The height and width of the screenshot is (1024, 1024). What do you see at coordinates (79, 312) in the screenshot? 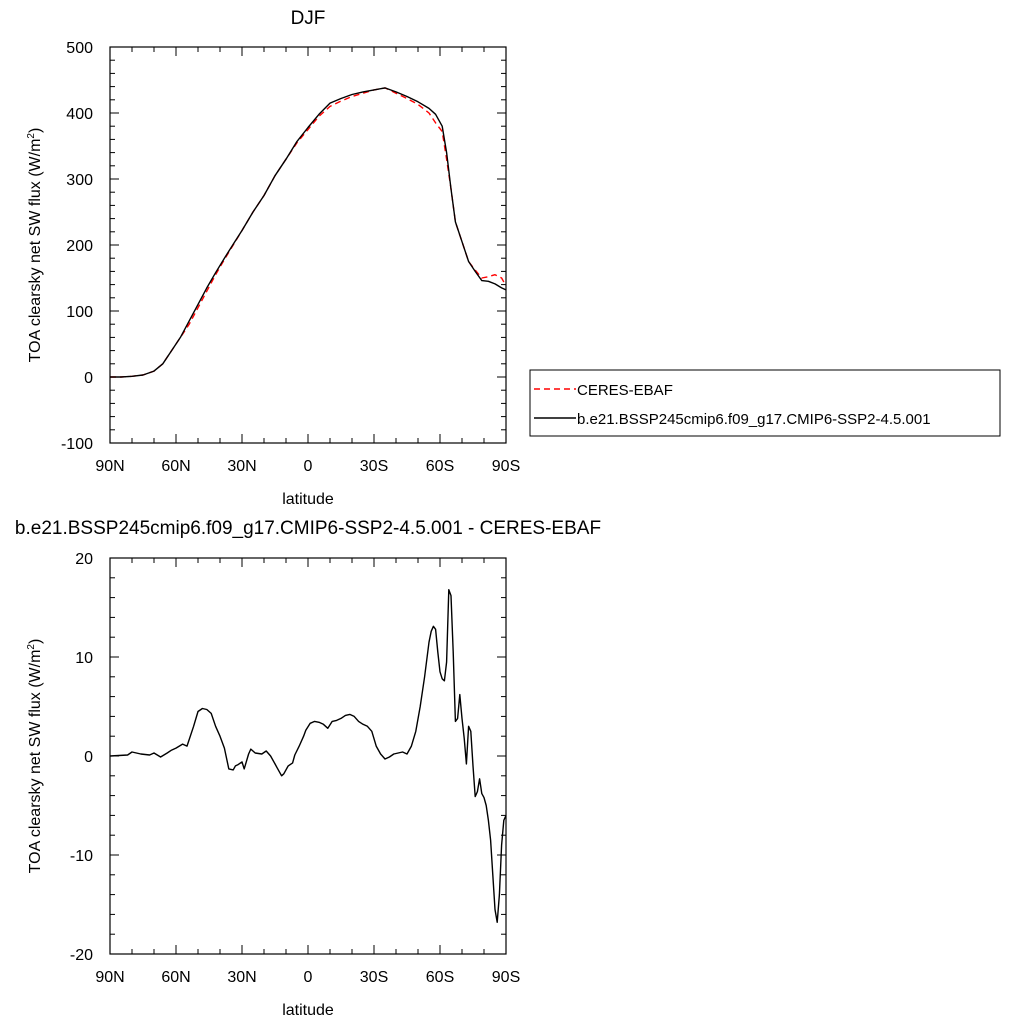
I see `top-y-tick-label: 100` at bounding box center [79, 312].